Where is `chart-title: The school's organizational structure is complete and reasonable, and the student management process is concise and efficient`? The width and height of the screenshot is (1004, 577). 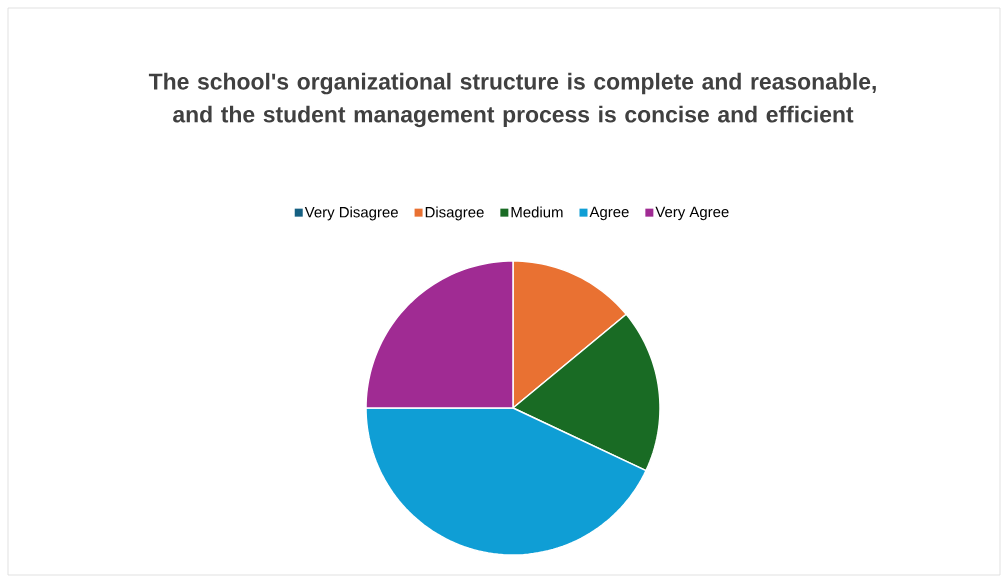 chart-title: The school's organizational structure is complete and reasonable, and the student management process is concise and efficient is located at coordinates (512, 100).